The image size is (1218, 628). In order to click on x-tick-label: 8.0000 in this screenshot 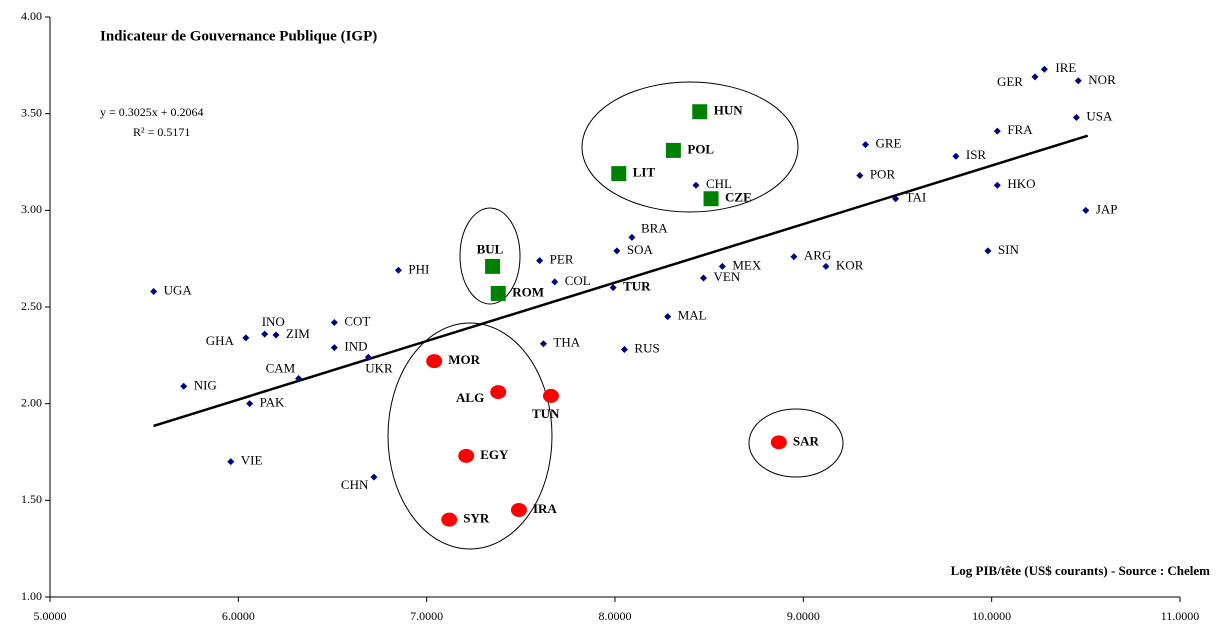, I will do `click(615, 616)`.